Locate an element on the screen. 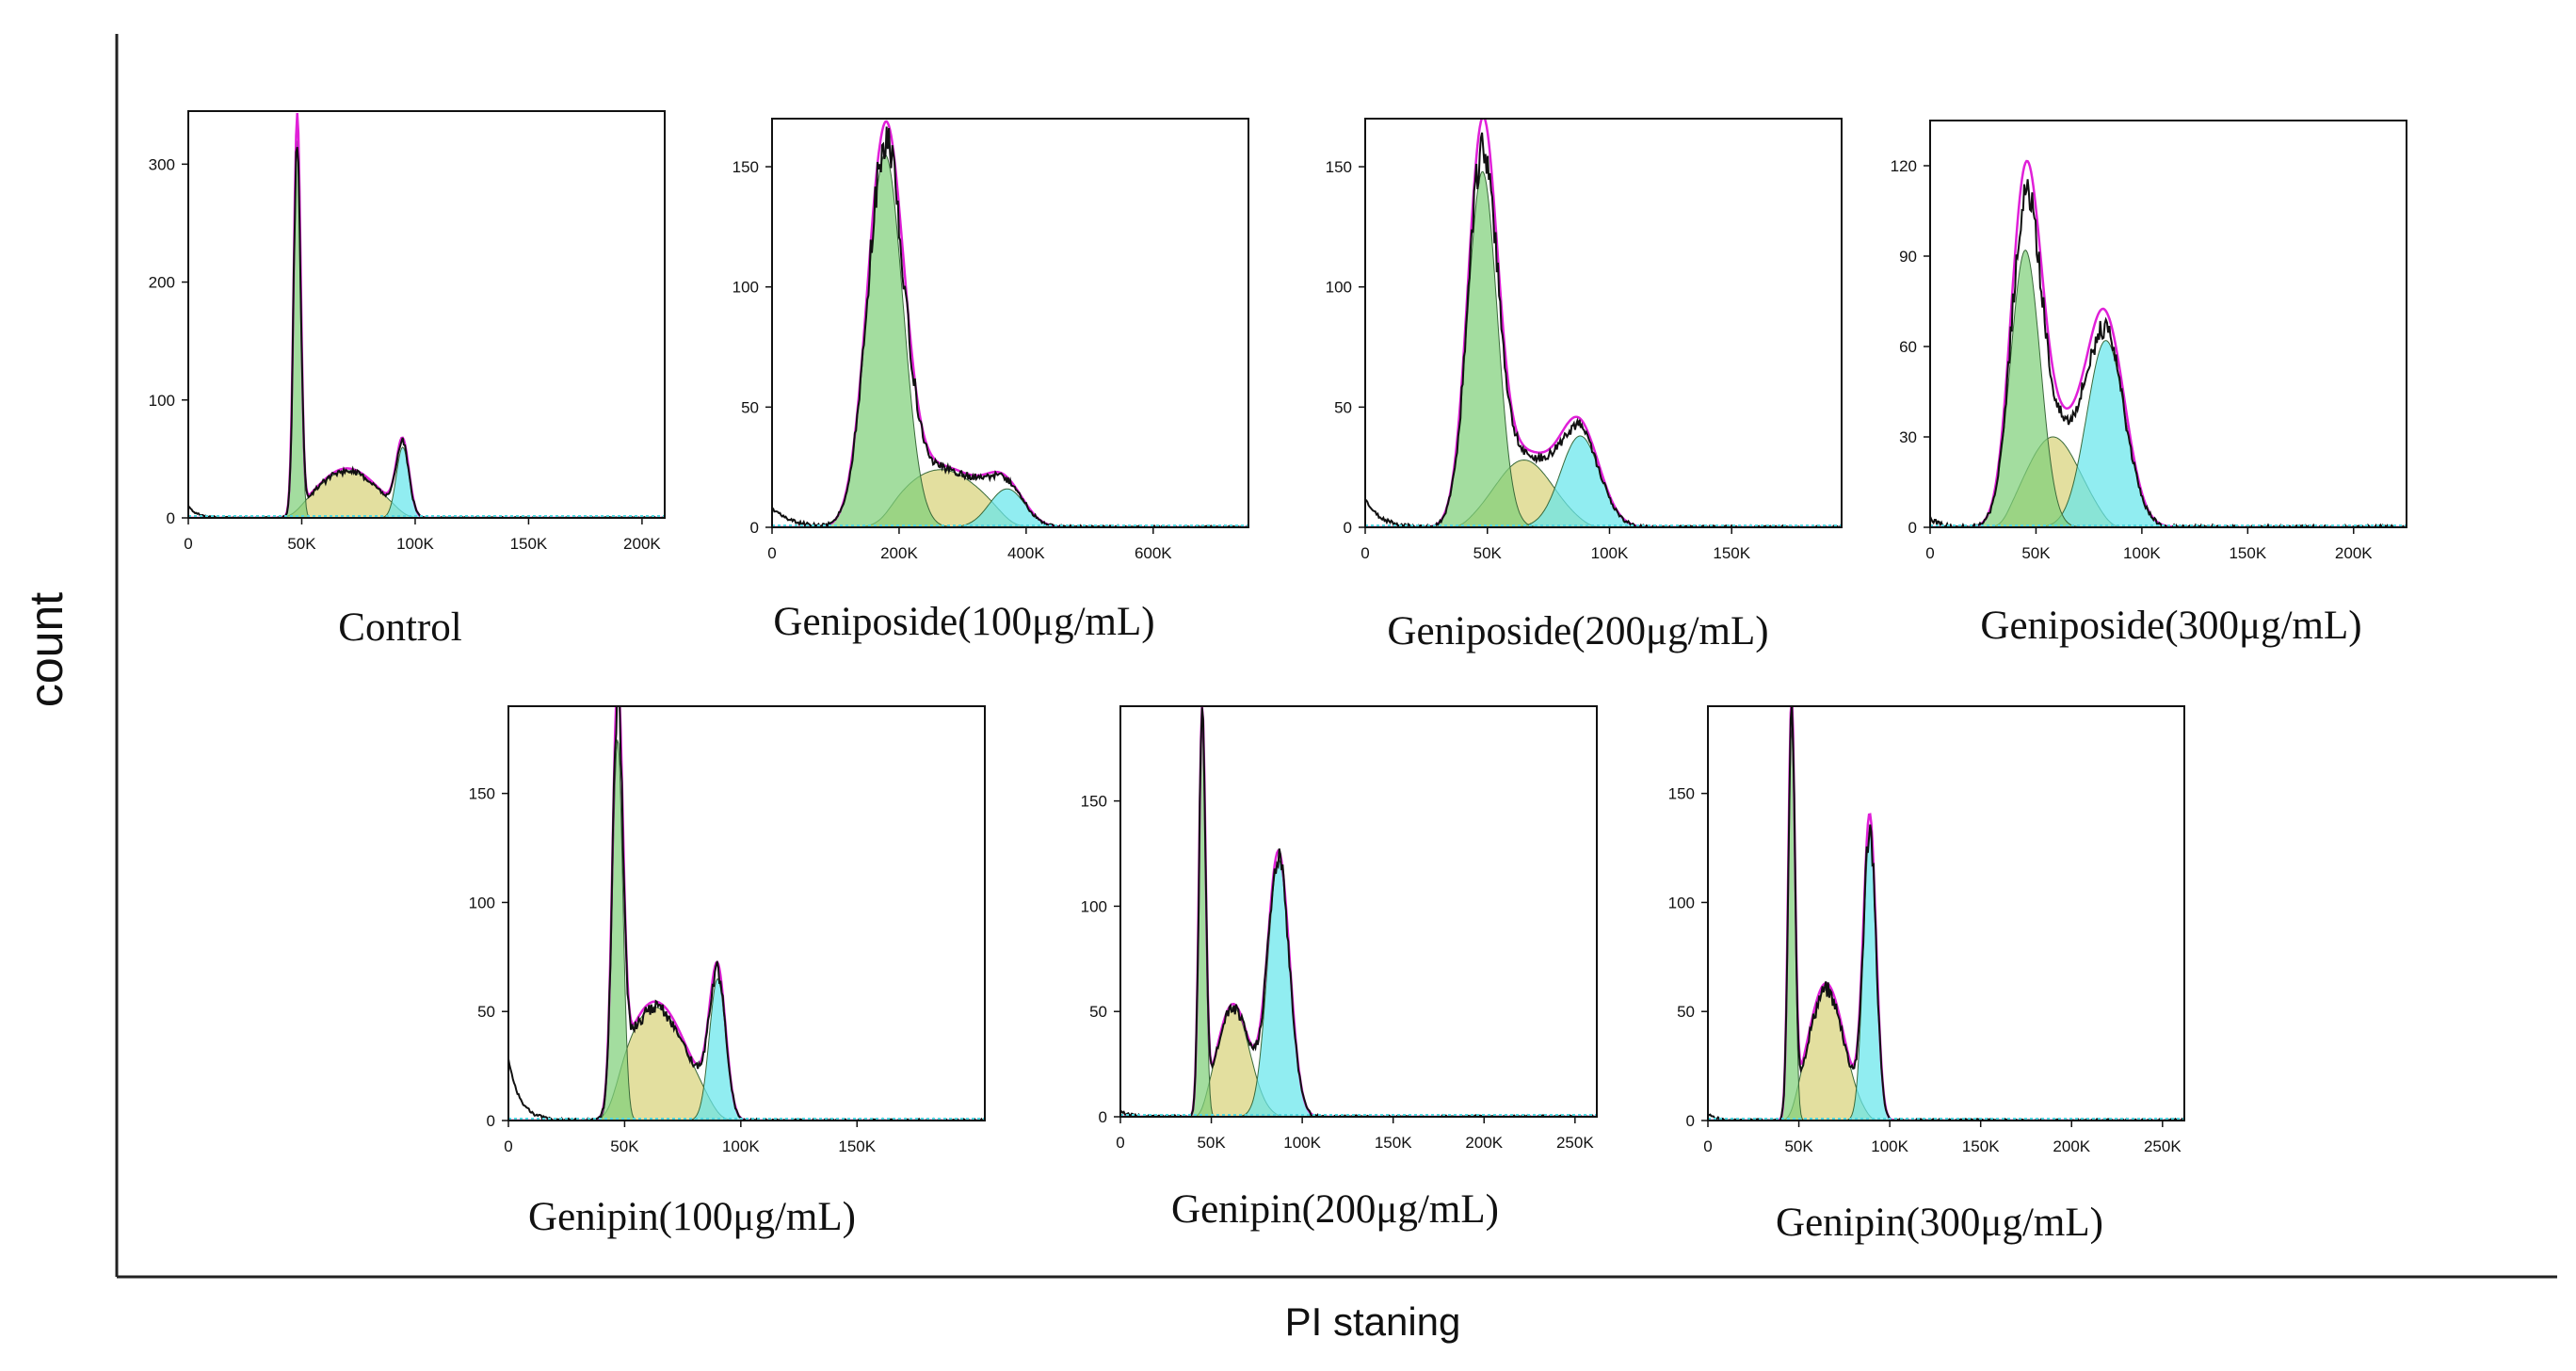  panel-title: Genipin(100μg/mL) is located at coordinates (692, 1217).